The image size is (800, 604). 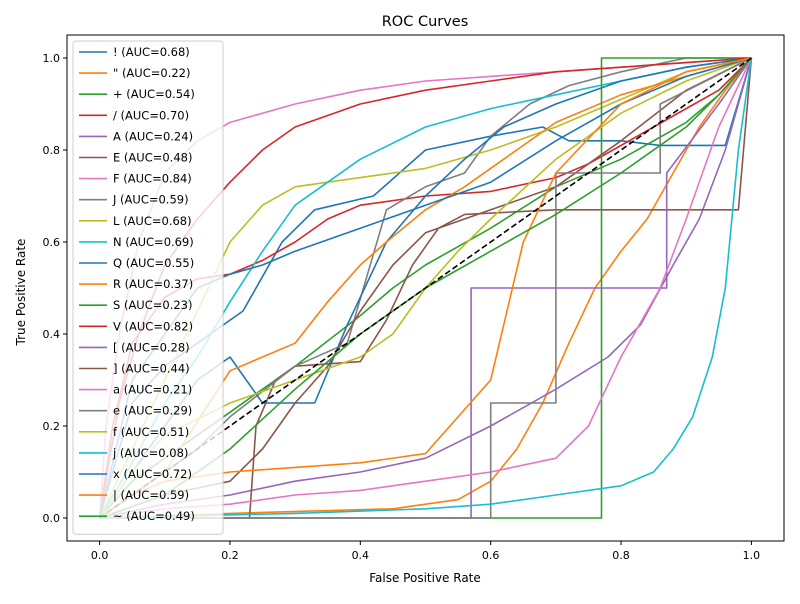 What do you see at coordinates (55, 288) in the screenshot?
I see `y-axis-ticks: 0.0 0.2 0.4 0.6 0.8 1.0` at bounding box center [55, 288].